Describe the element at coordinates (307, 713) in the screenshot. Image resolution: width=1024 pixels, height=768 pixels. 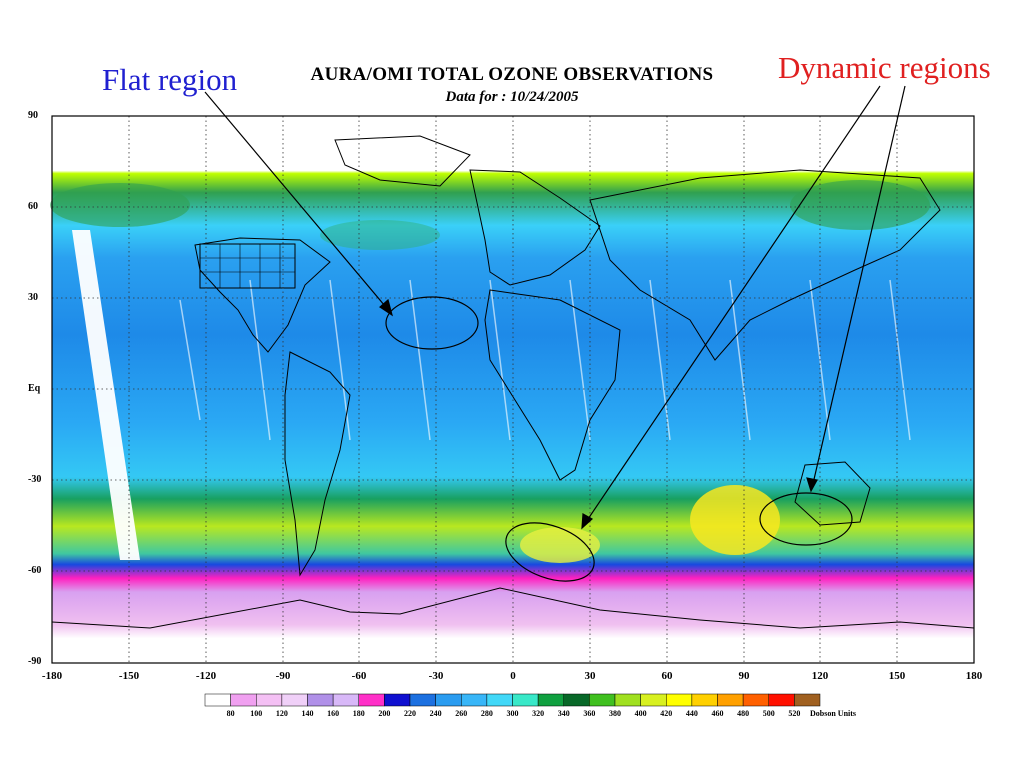
I see `colorbar-tick-label: 140` at that location.